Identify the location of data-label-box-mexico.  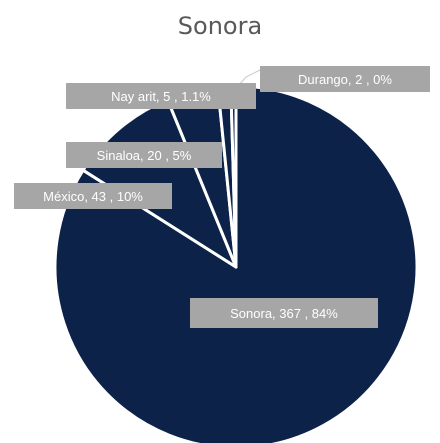
(93, 196).